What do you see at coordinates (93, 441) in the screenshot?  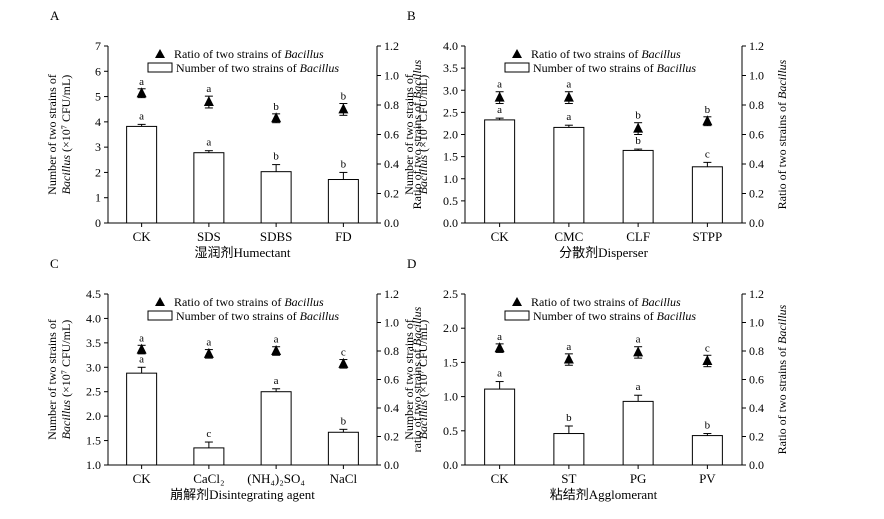 I see `left-tick-label: 1.5` at bounding box center [93, 441].